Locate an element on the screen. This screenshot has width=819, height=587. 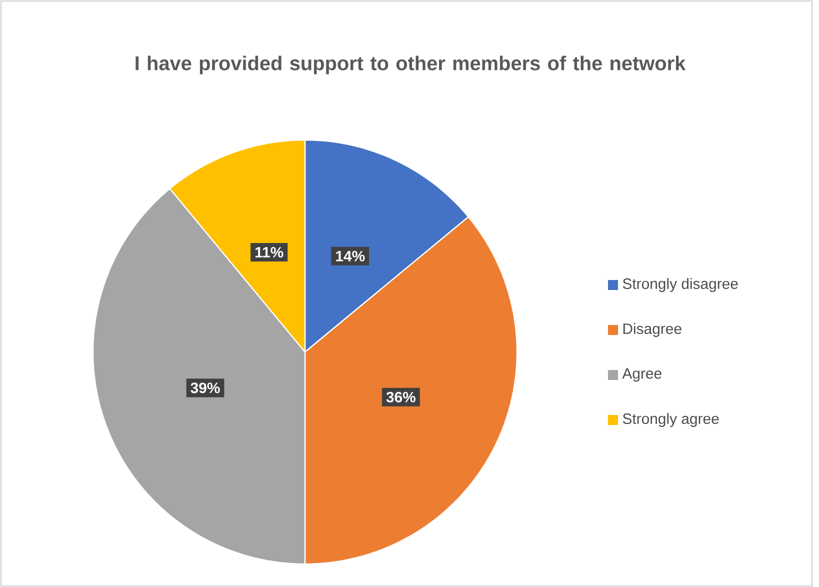
legend-label: Strongly disagree is located at coordinates (680, 285).